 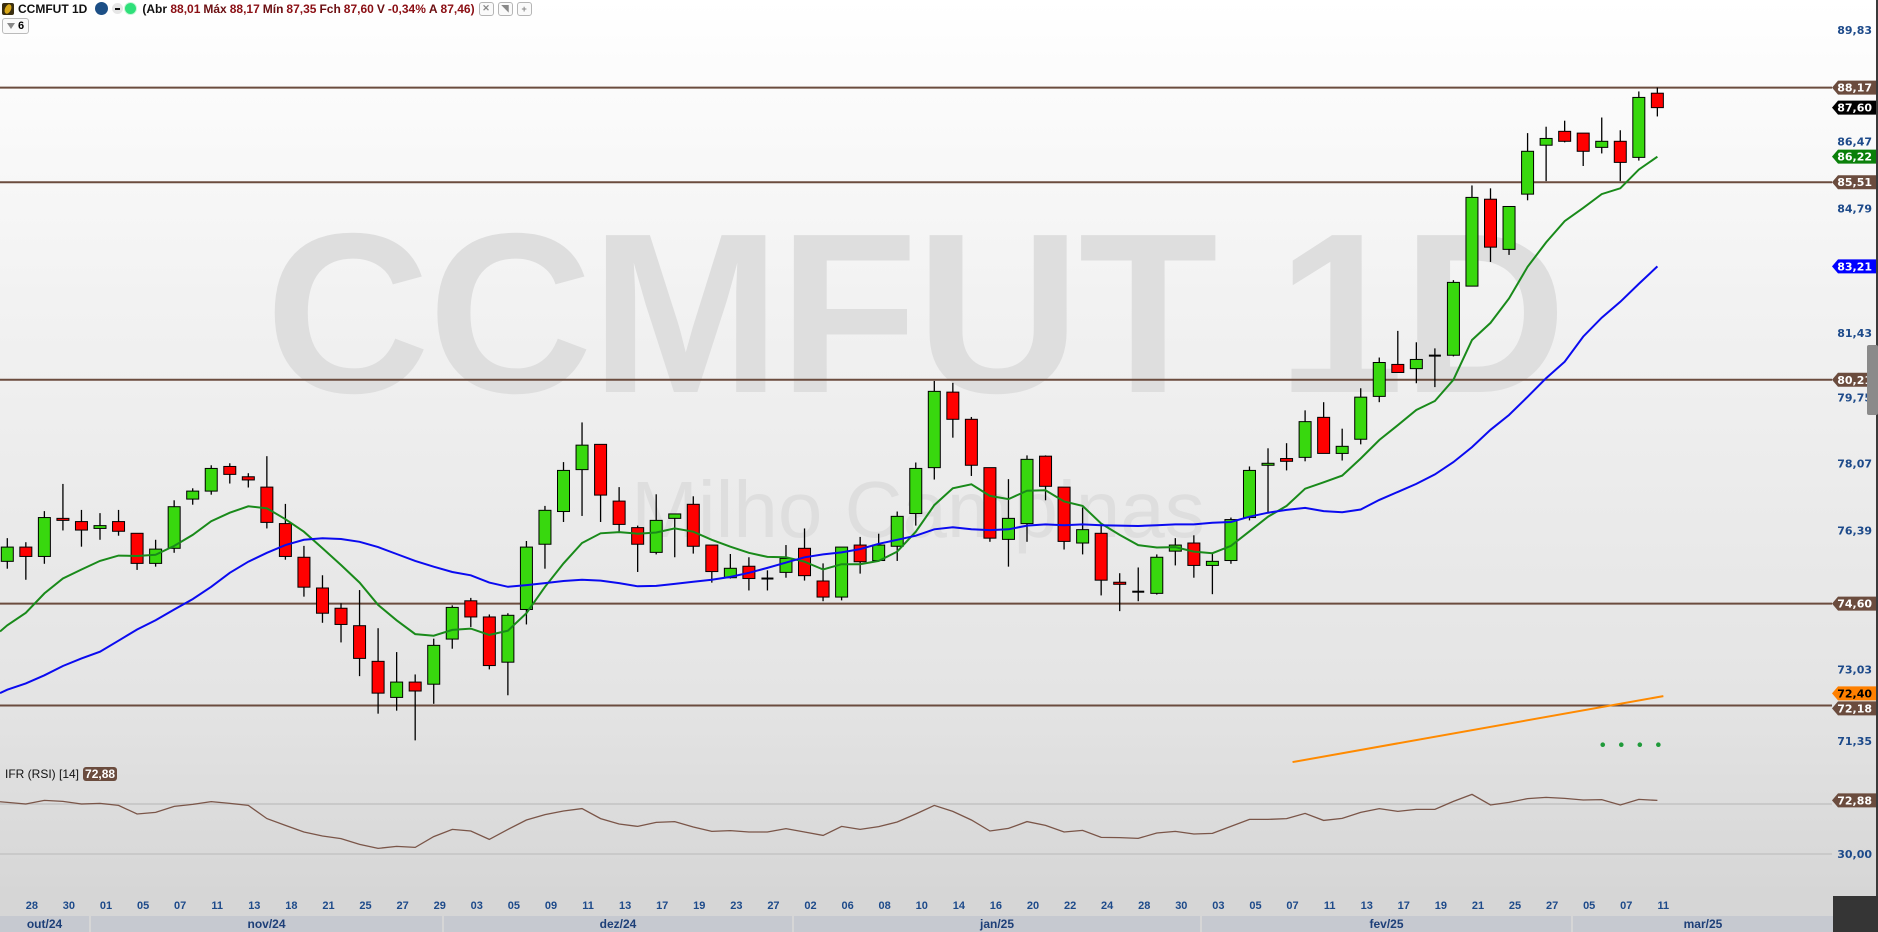 I want to click on high-value: 88,17, so click(x=244, y=8).